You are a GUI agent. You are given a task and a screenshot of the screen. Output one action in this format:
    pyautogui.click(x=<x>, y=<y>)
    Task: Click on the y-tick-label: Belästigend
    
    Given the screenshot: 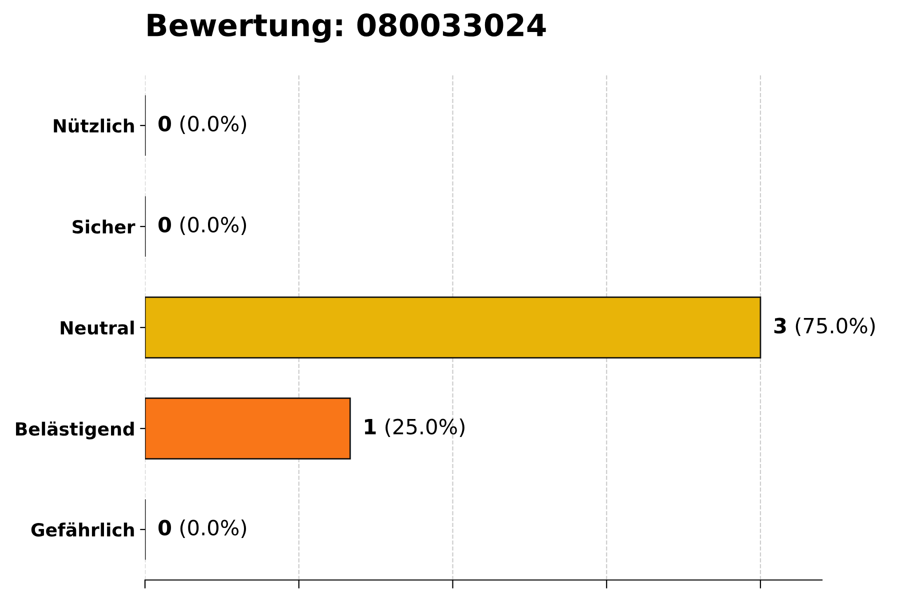 What is the action you would take?
    pyautogui.click(x=75, y=431)
    